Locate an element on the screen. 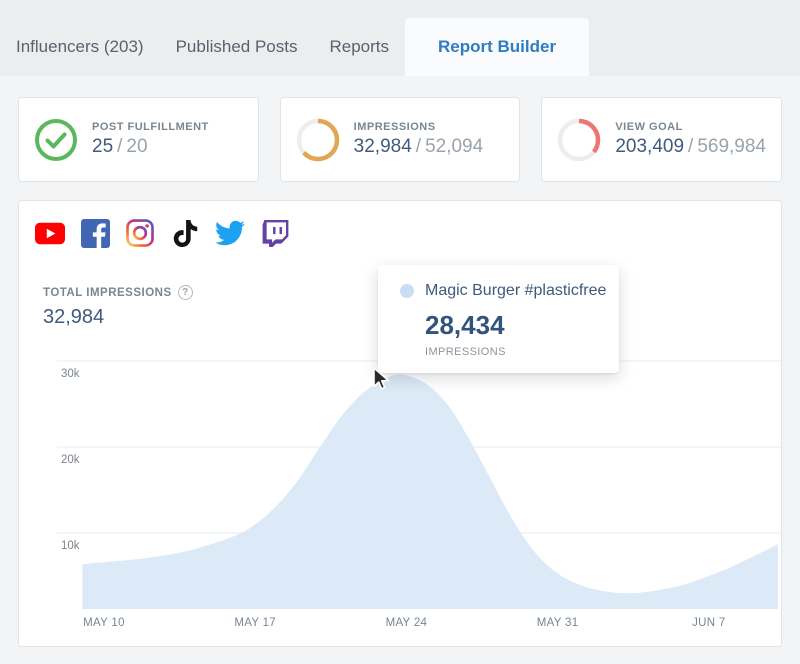 The width and height of the screenshot is (800, 664). svg-text: MAY 31 is located at coordinates (558, 623).